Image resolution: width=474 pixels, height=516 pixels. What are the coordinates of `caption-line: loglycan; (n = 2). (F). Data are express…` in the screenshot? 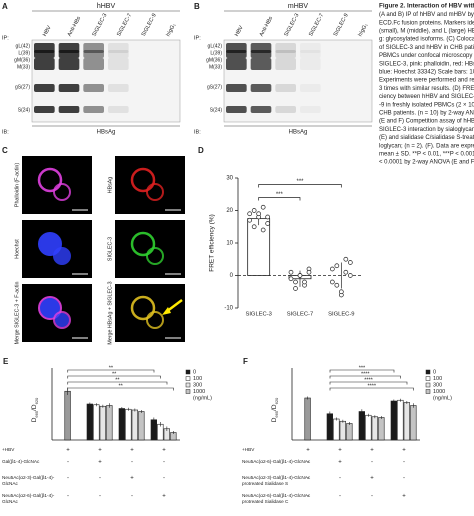 It's located at (426, 146).